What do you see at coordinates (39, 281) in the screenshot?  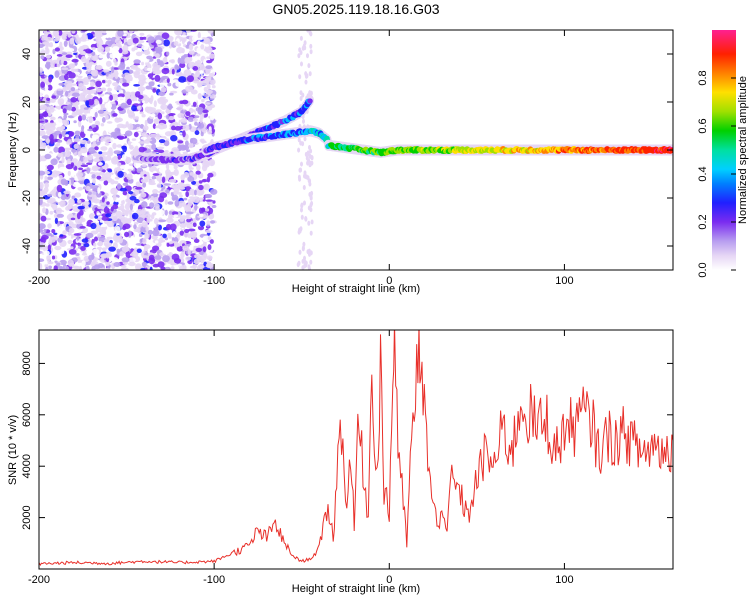 I see `spectrogram-x-tick-label: -200` at bounding box center [39, 281].